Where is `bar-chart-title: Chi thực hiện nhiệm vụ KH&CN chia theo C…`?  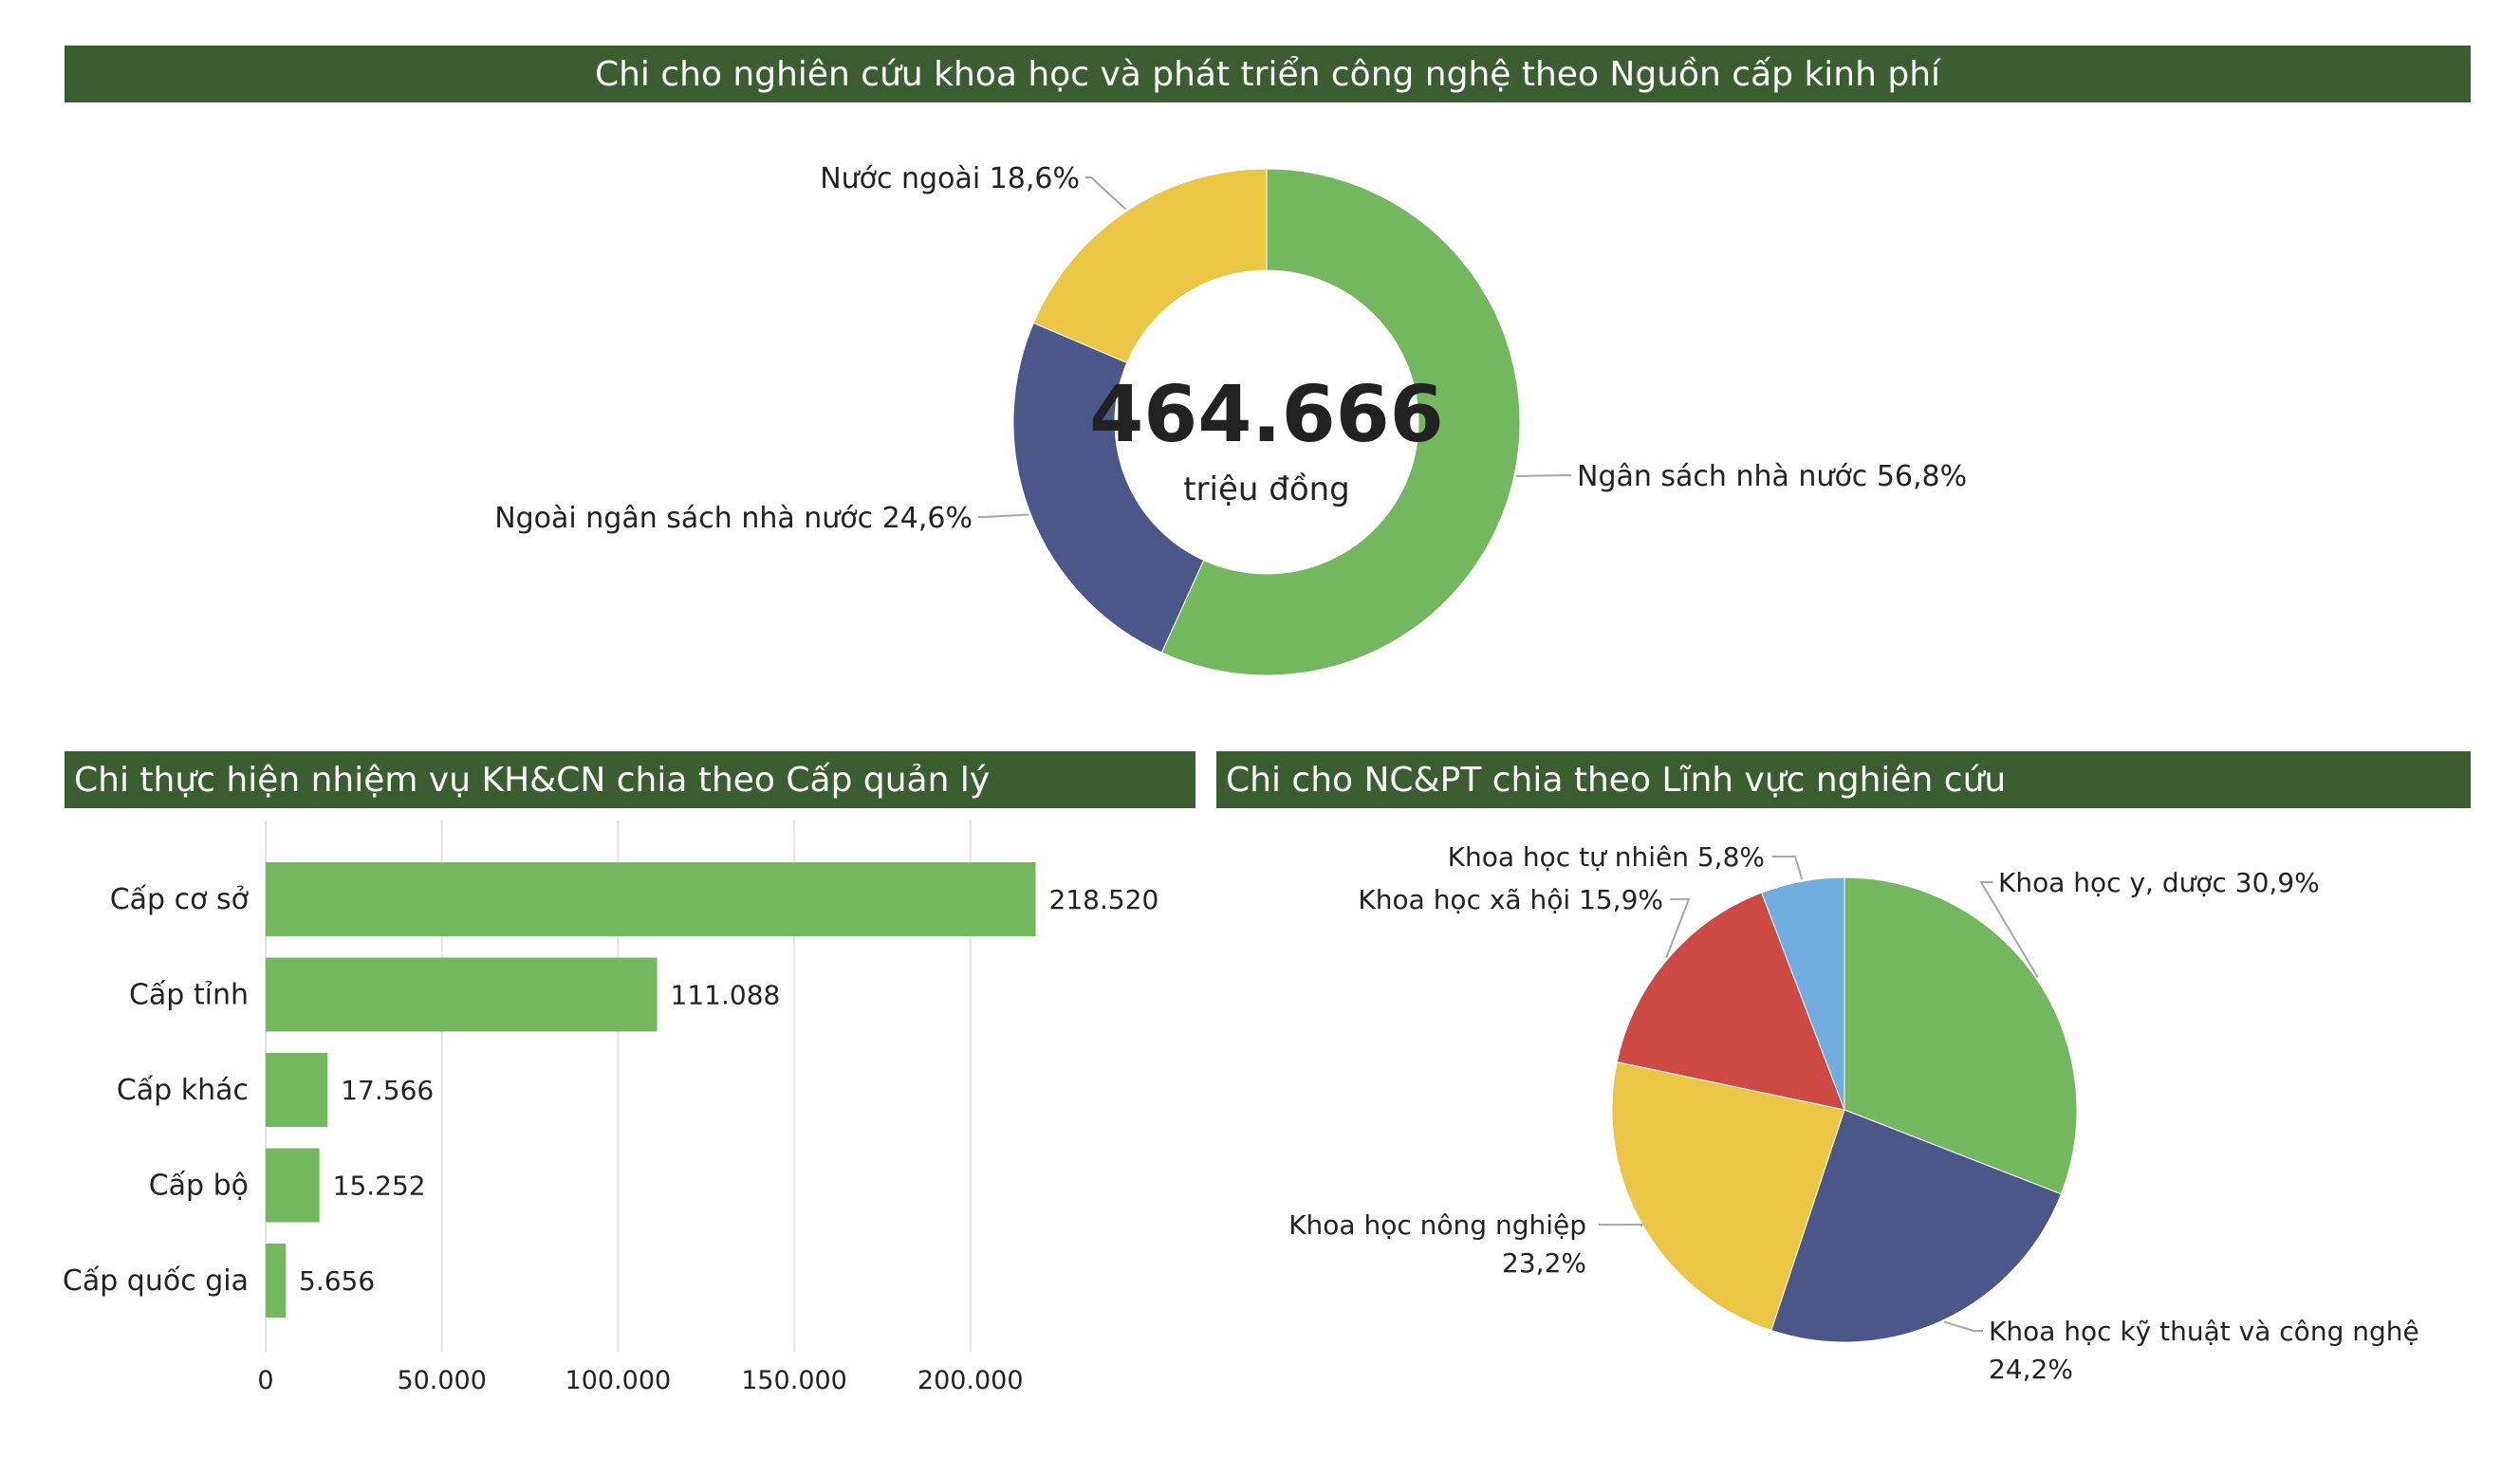
bar-chart-title: Chi thực hiện nhiệm vụ KH&CN chia theo C… is located at coordinates (533, 780).